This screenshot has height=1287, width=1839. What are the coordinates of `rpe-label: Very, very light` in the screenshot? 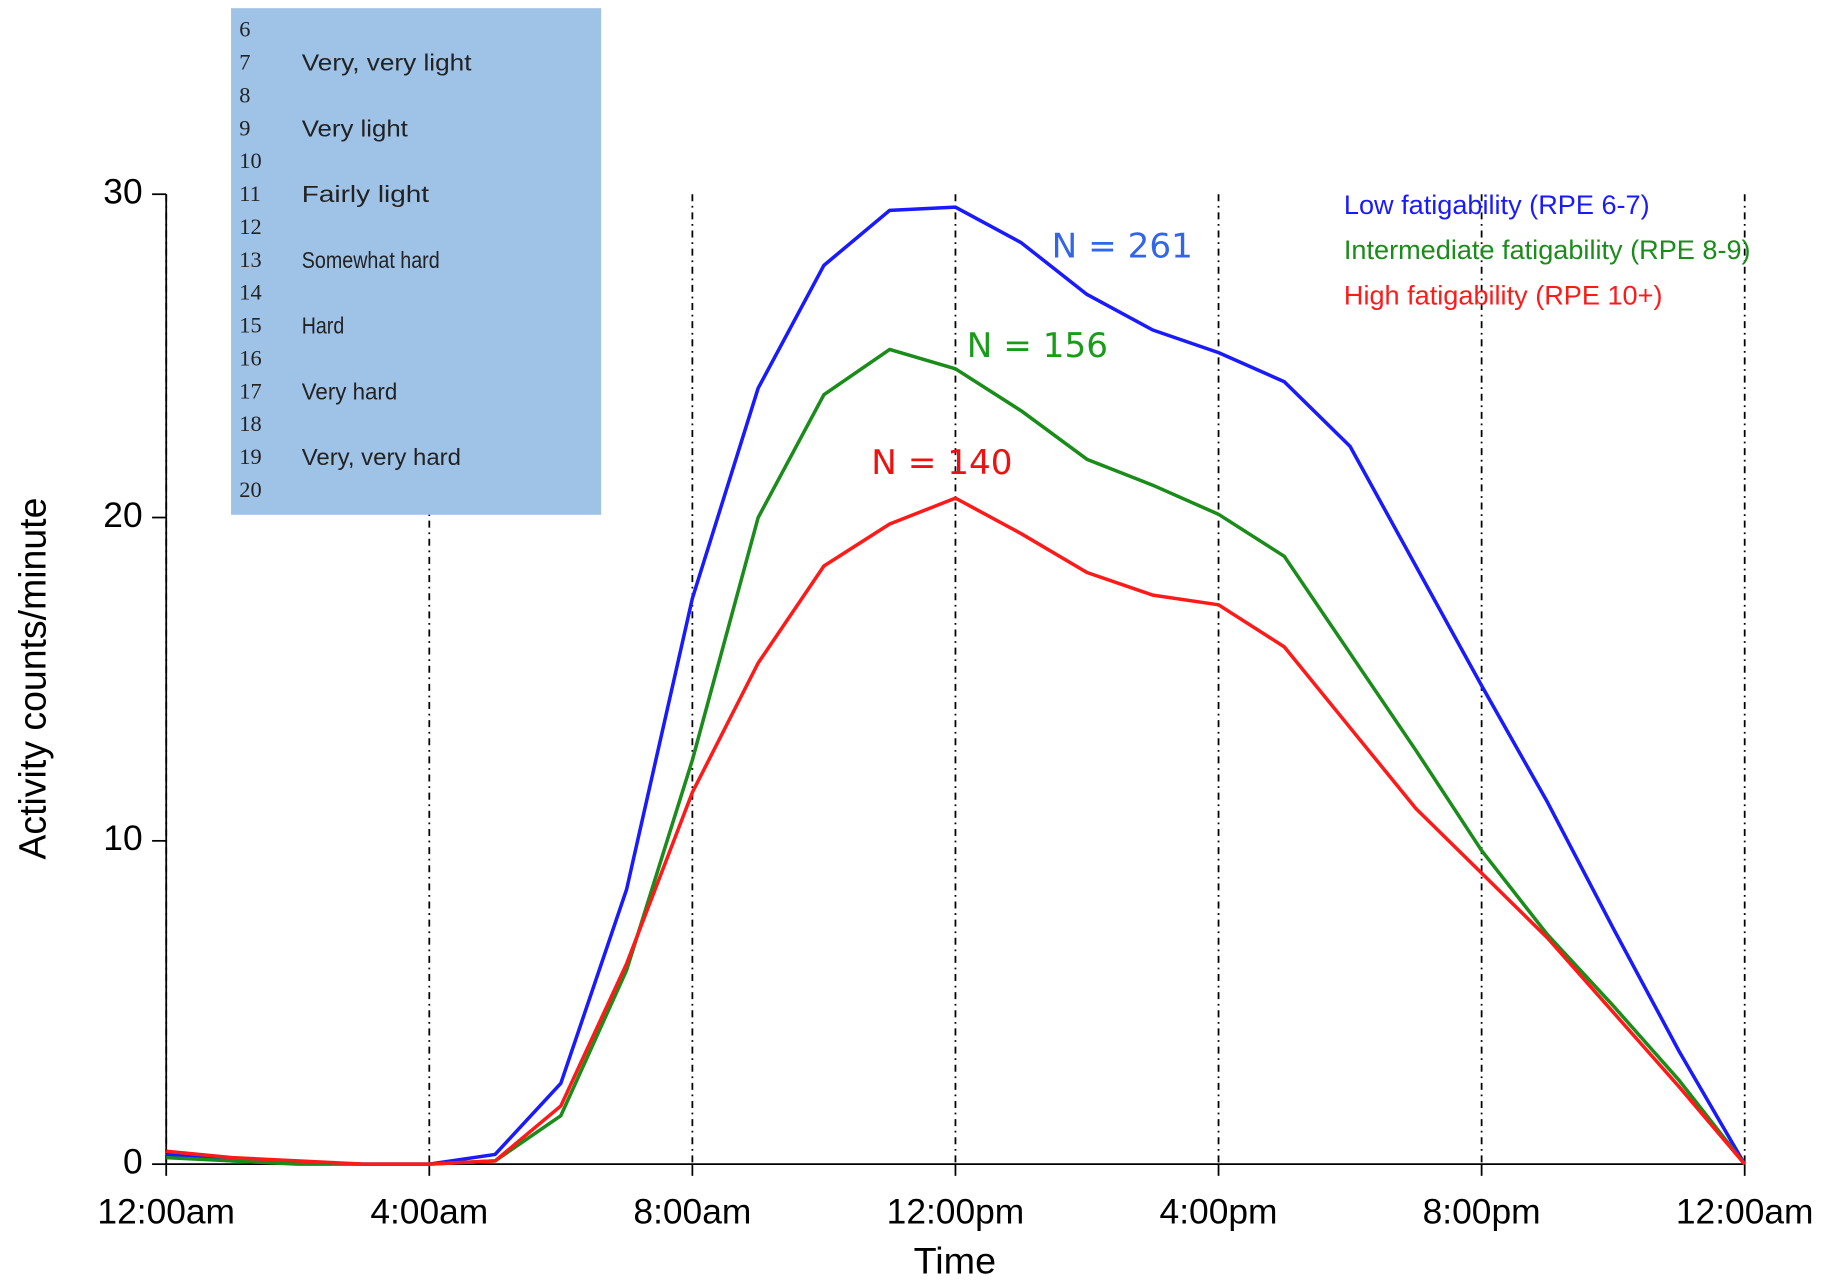 It's located at (387, 63).